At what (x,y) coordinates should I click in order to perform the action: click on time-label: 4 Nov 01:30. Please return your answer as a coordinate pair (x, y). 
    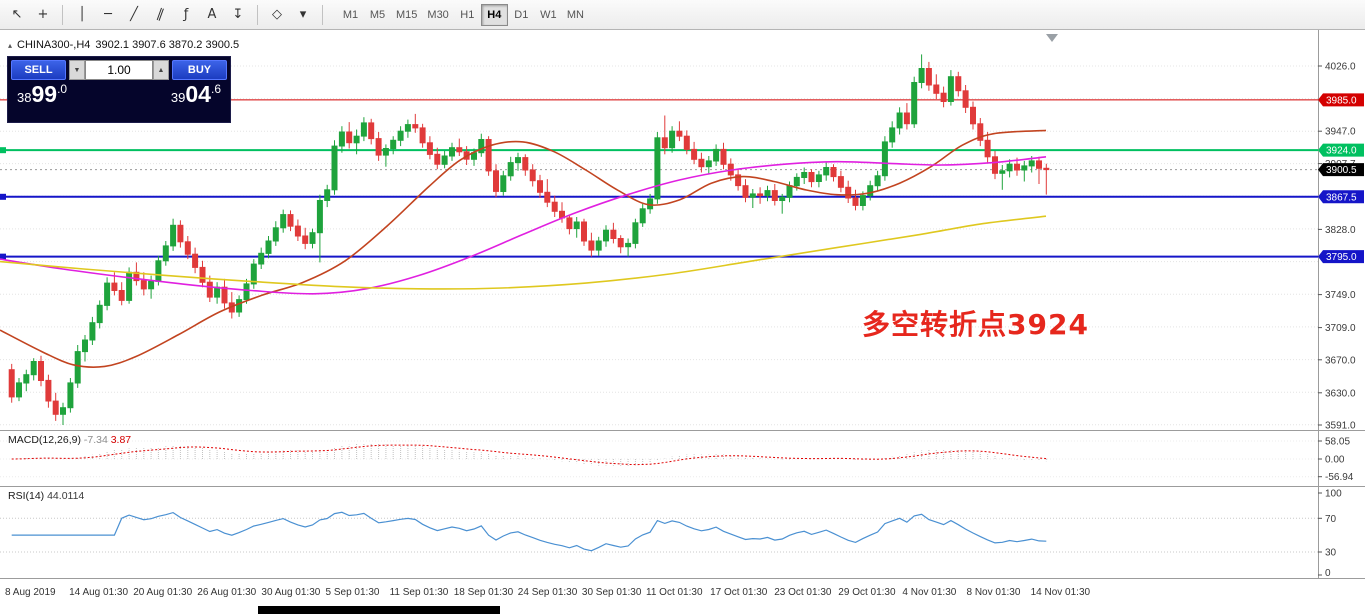
    Looking at the image, I should click on (929, 592).